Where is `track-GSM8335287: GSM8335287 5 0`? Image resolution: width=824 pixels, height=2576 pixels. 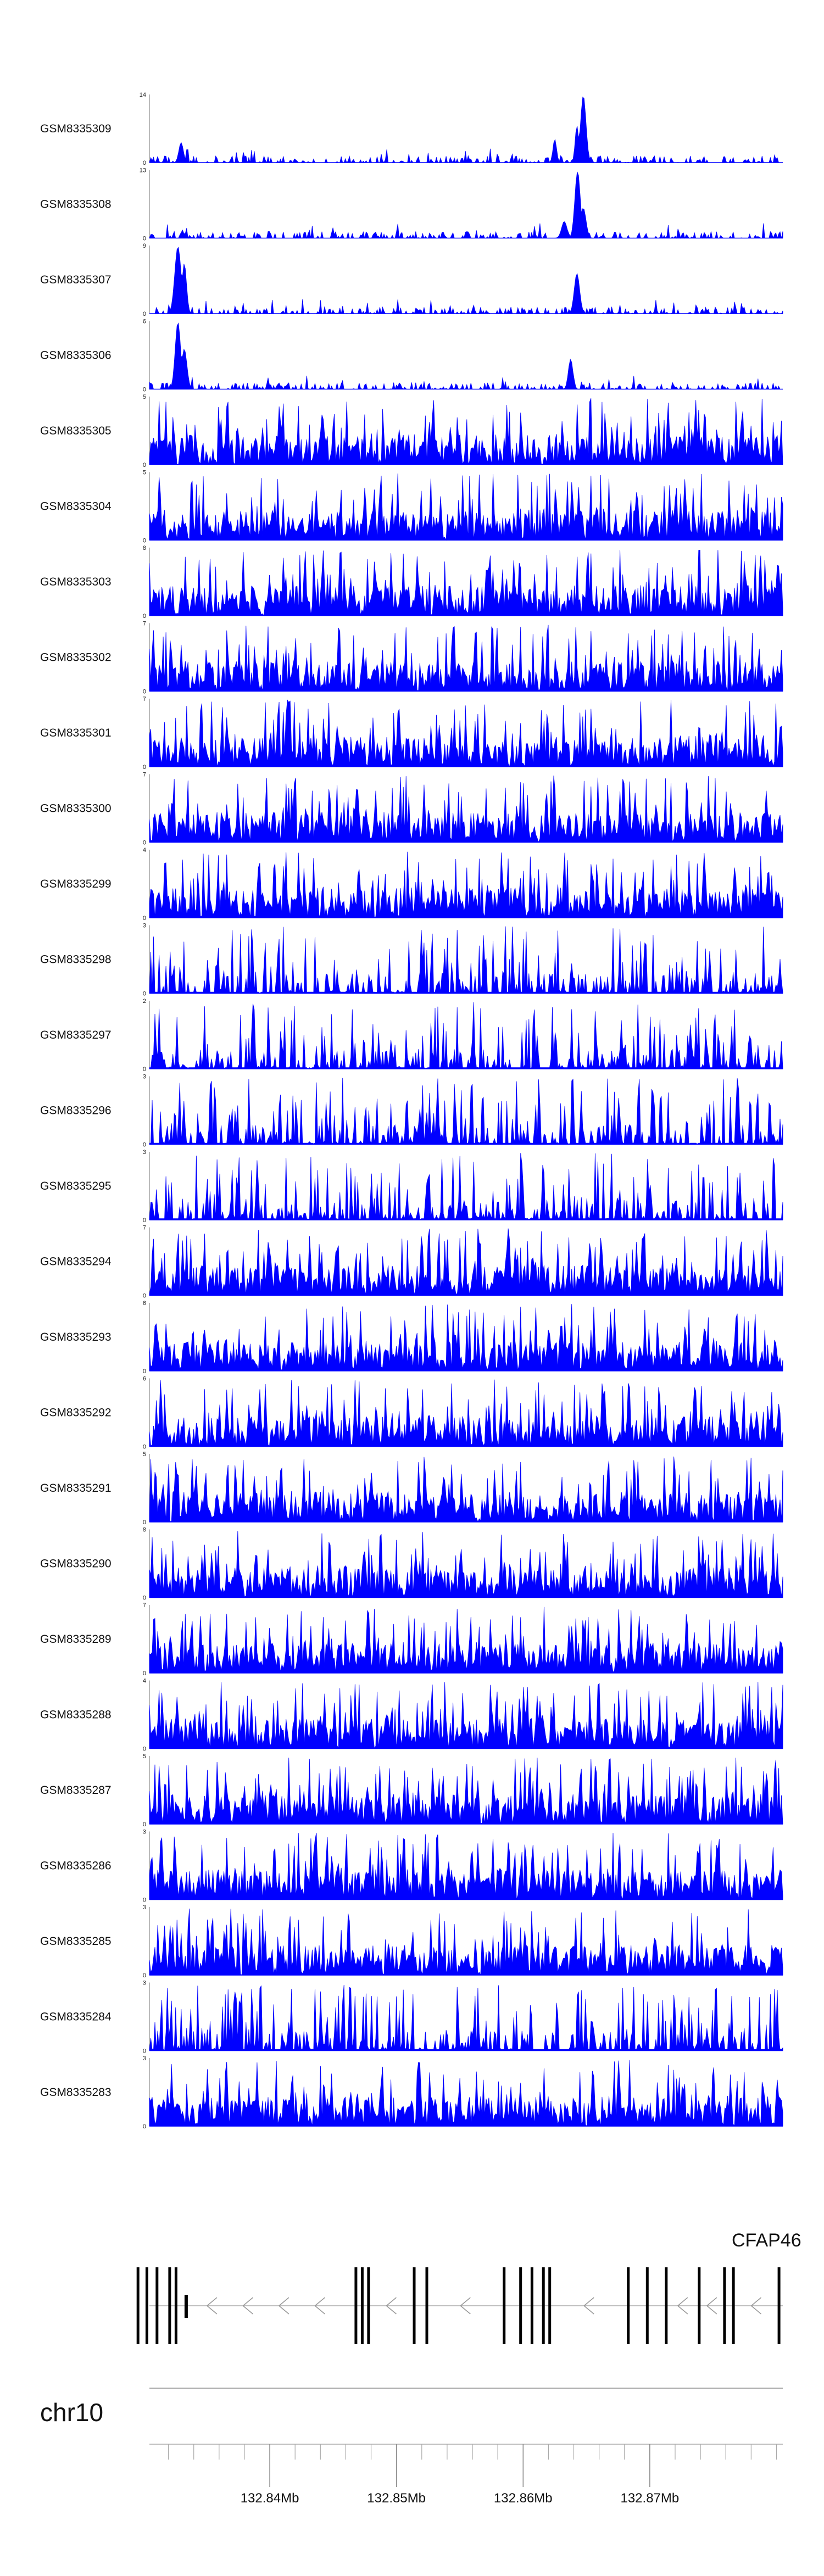
track-GSM8335287: GSM8335287 5 0 is located at coordinates (411, 1790).